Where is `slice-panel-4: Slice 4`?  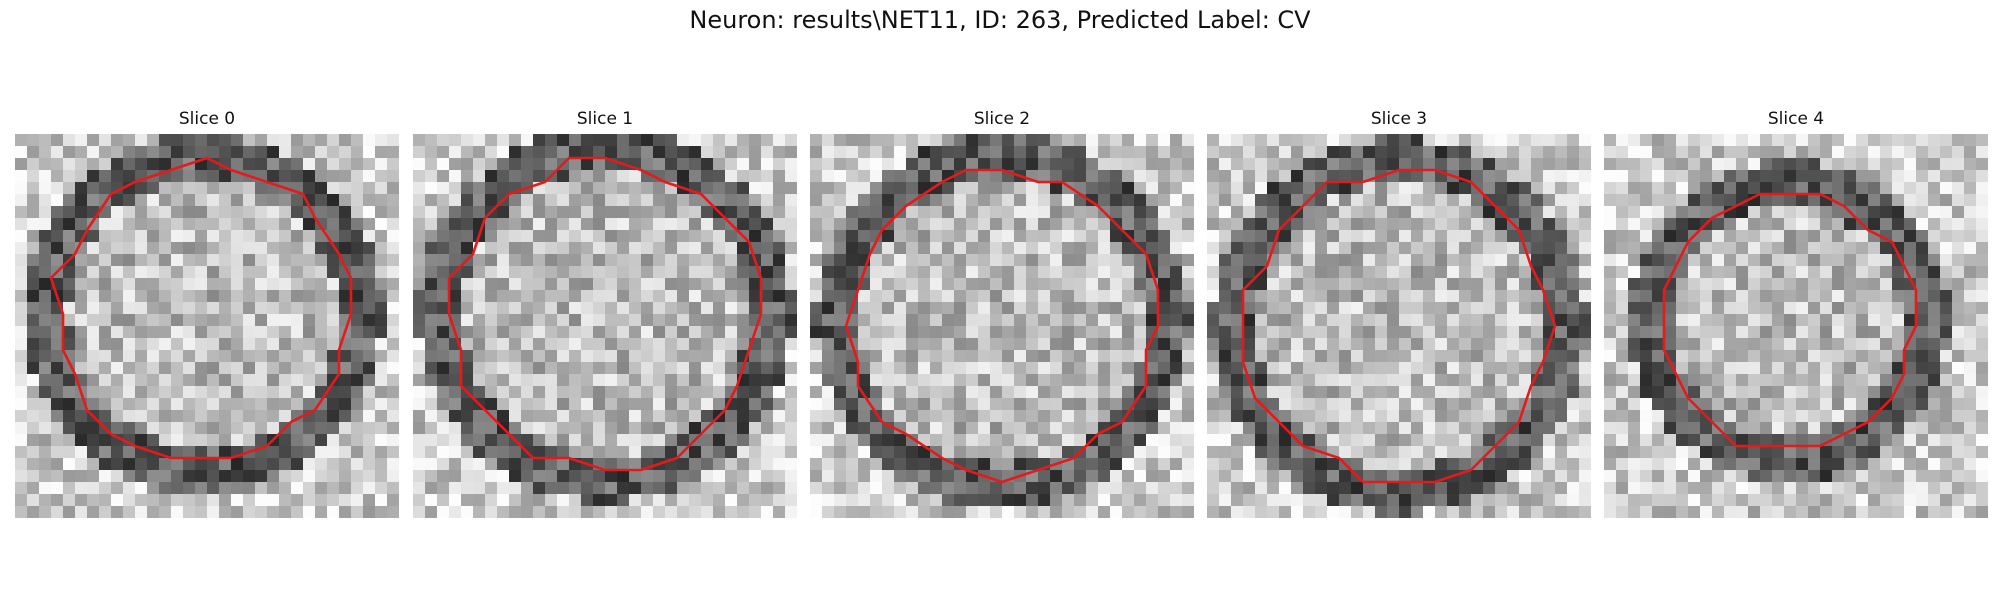
slice-panel-4: Slice 4 is located at coordinates (1796, 311).